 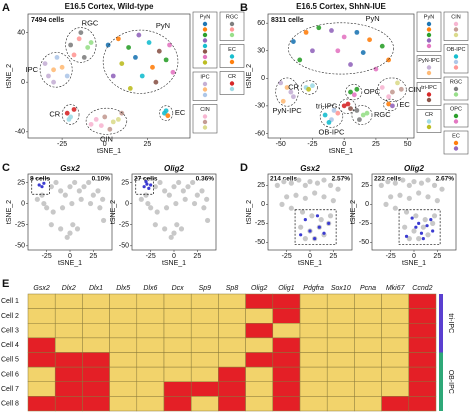 What do you see at coordinates (287, 256) in the screenshot?
I see `x-tick-label: -25` at bounding box center [287, 256].